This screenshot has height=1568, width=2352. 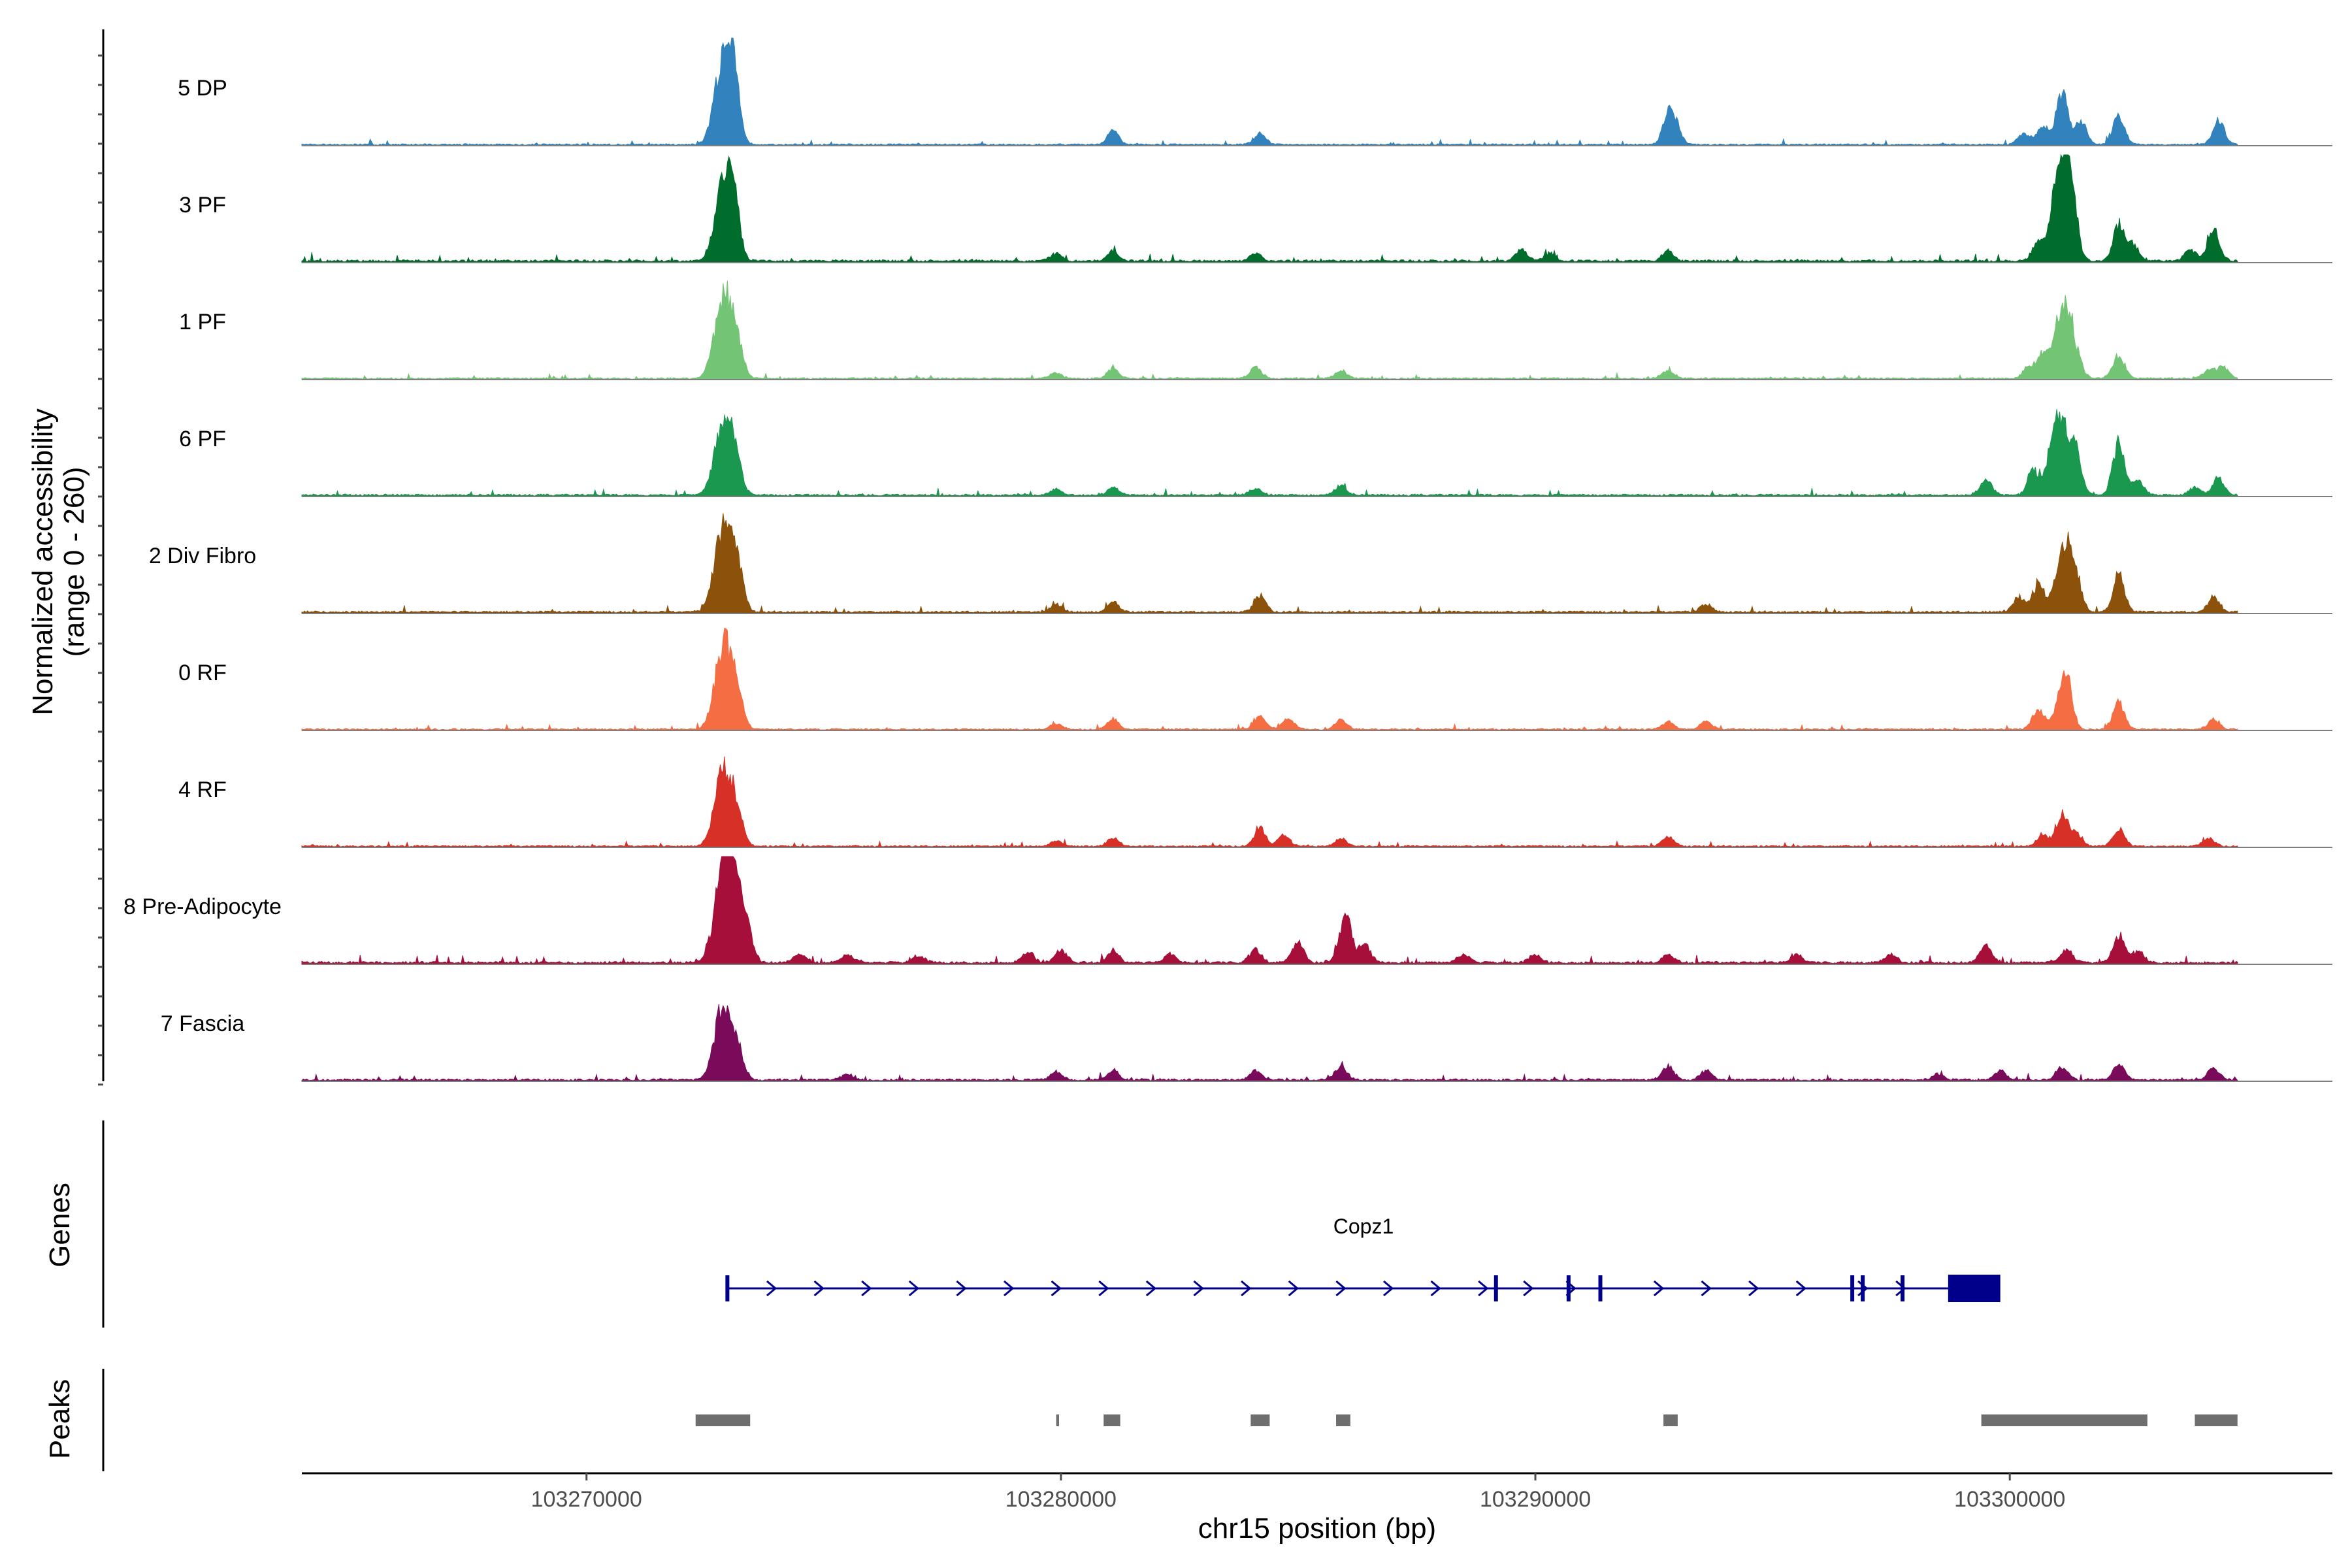 I want to click on x-axis-title: chr15 position (bp), so click(x=1317, y=1528).